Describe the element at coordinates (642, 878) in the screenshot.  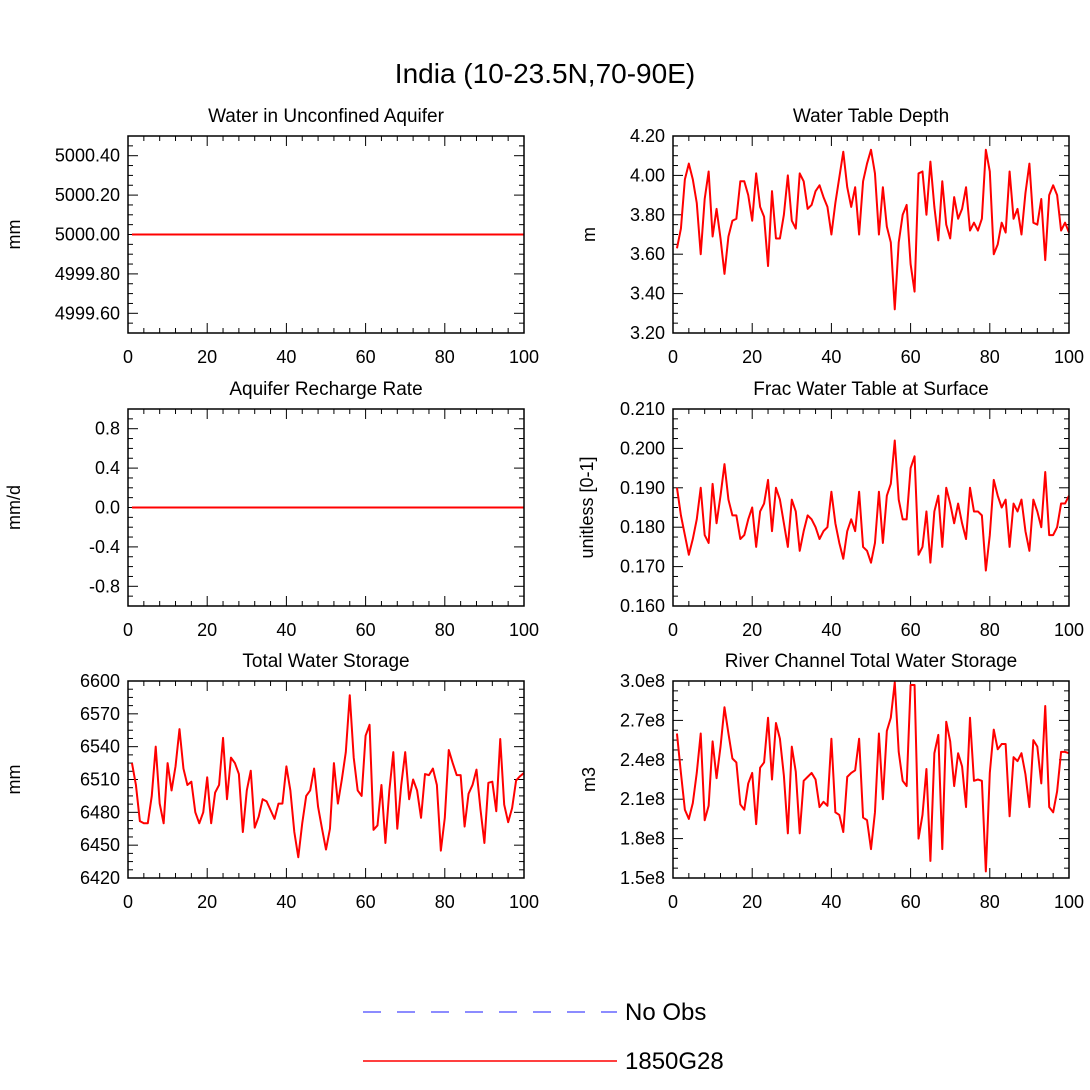
I see `y-tick-label: 1.5e8` at that location.